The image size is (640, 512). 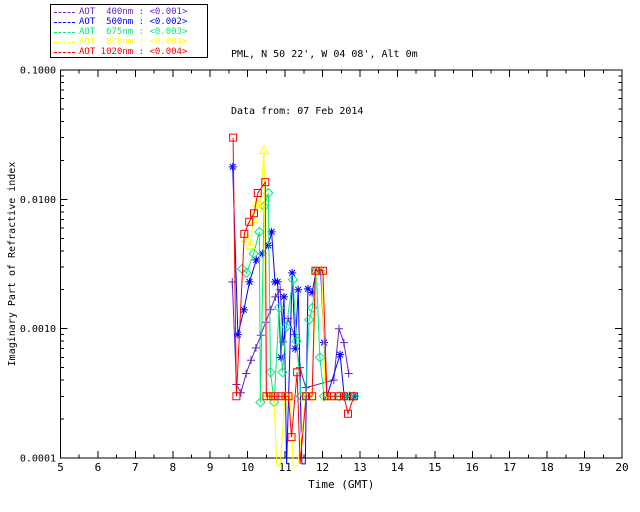 I want to click on x-axis-title: Time (GMT), so click(x=341, y=484).